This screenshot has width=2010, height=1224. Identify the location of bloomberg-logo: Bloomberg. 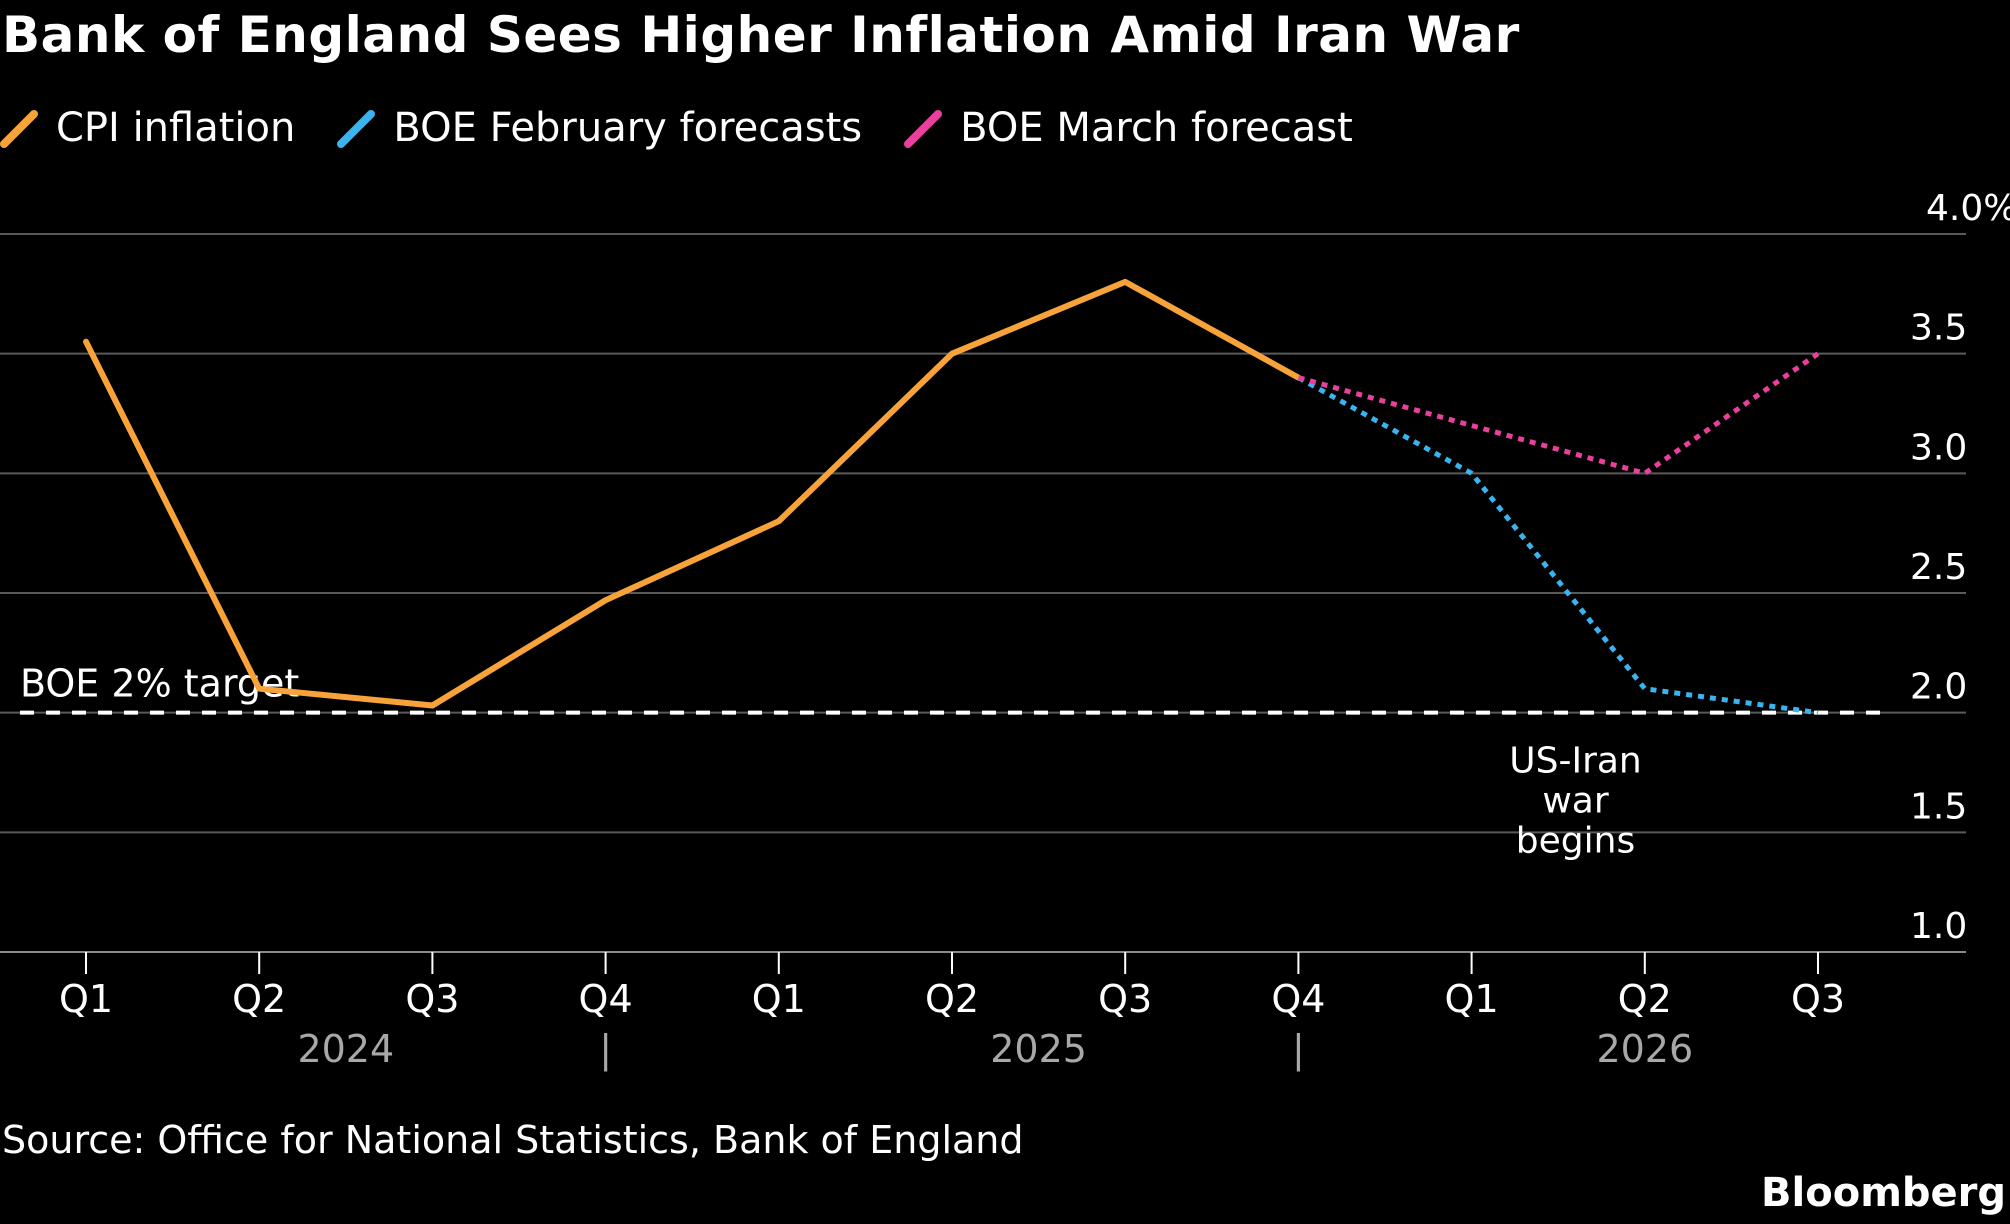
(1883, 1193).